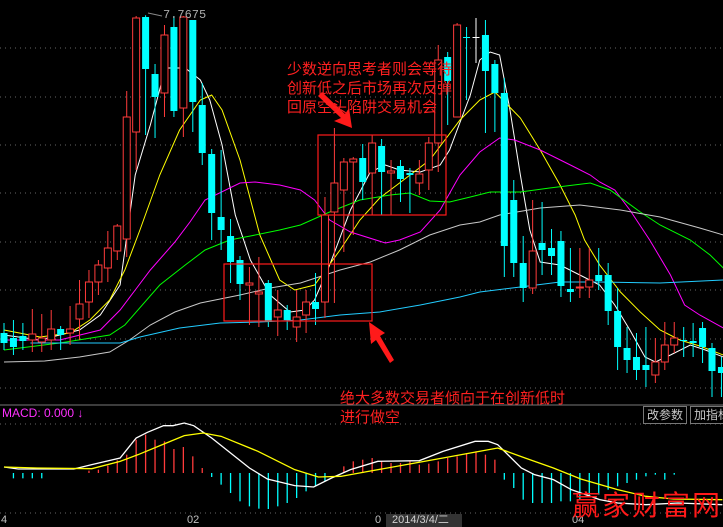 The height and width of the screenshot is (527, 723). What do you see at coordinates (370, 417) in the screenshot?
I see `annotation-line: 进行做空` at bounding box center [370, 417].